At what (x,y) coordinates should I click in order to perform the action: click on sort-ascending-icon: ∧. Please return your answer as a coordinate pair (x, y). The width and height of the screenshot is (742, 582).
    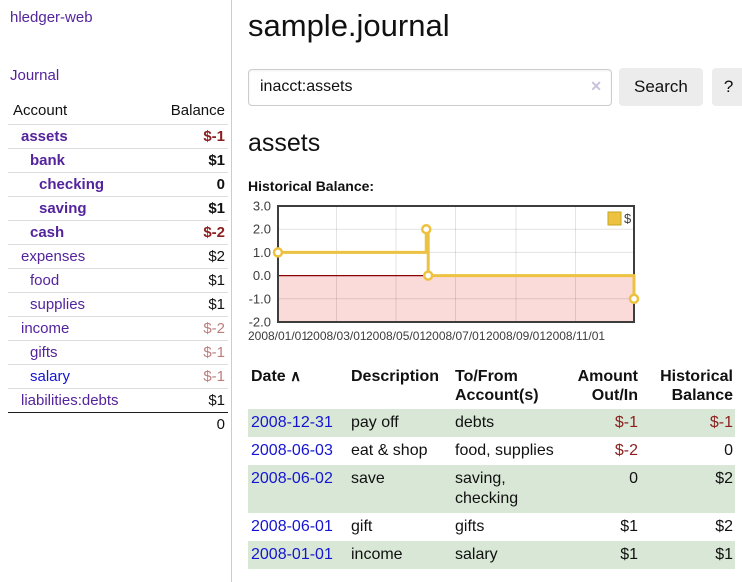
    Looking at the image, I should click on (296, 376).